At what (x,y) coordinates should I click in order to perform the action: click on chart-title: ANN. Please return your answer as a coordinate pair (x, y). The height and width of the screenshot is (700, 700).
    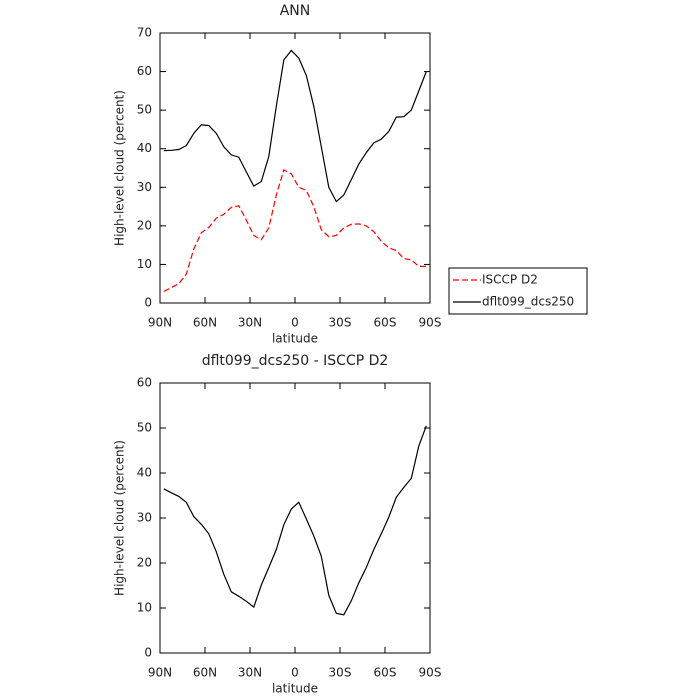
    Looking at the image, I should click on (295, 11).